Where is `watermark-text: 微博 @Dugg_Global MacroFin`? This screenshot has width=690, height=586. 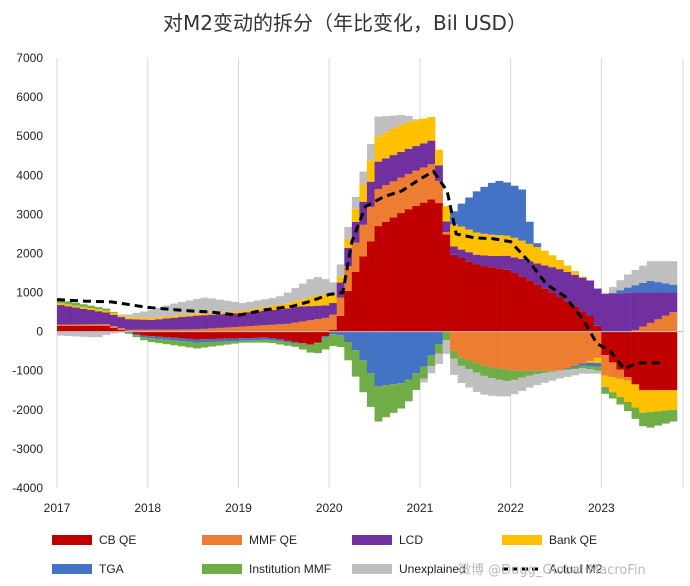
watermark-text: 微博 @Dugg_Global MacroFin is located at coordinates (552, 570).